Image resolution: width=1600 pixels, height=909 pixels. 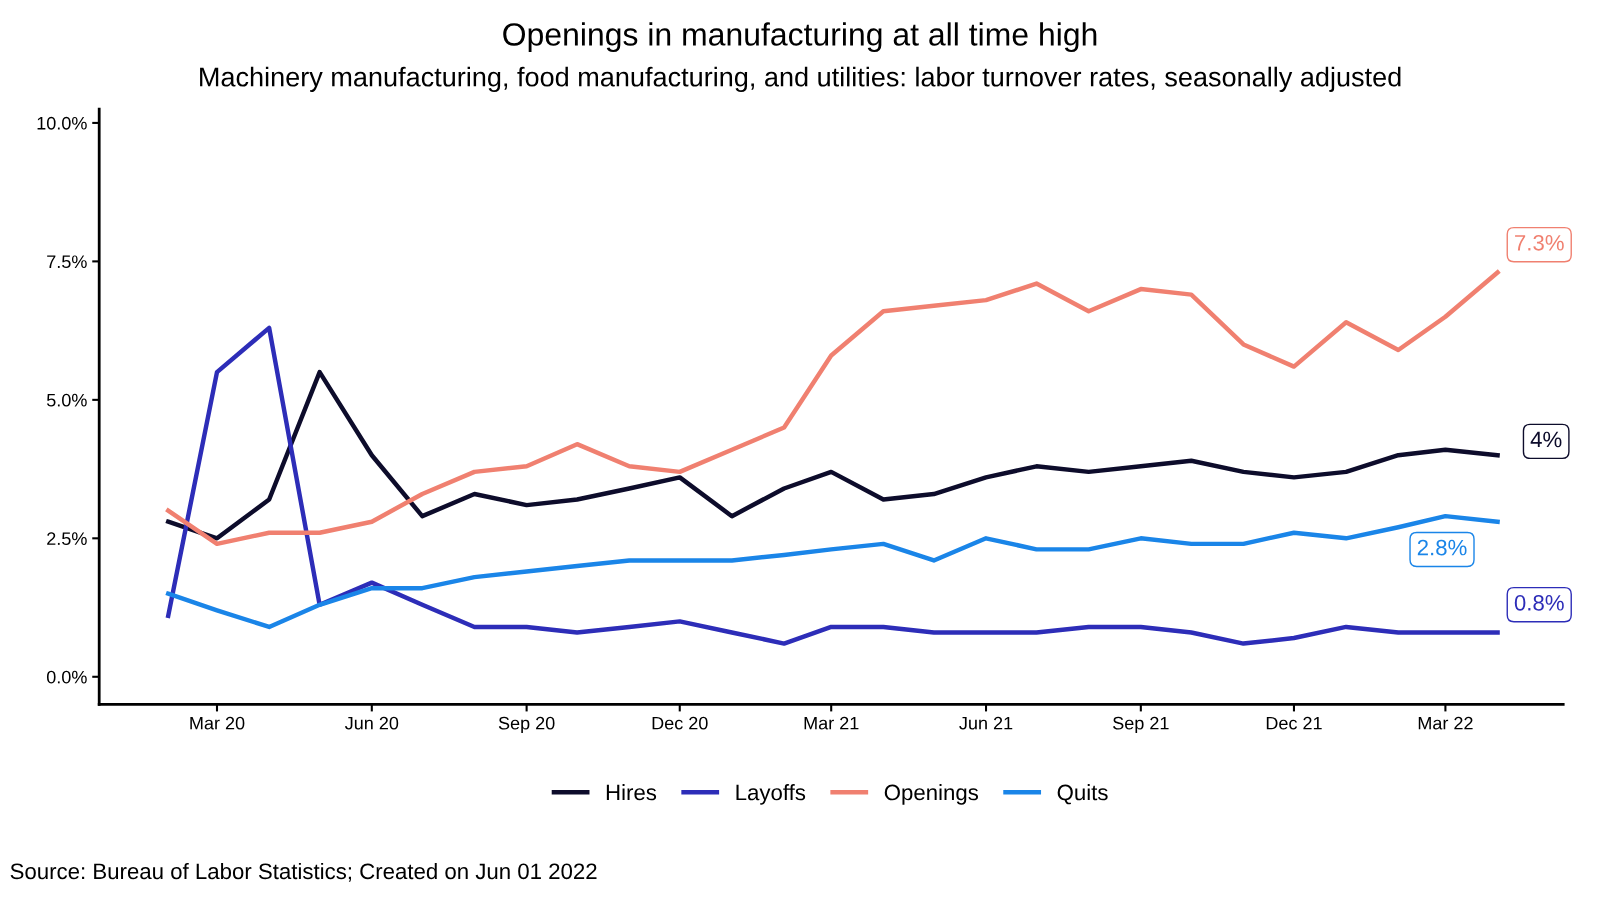 I want to click on legend-label: Layoffs, so click(x=771, y=794).